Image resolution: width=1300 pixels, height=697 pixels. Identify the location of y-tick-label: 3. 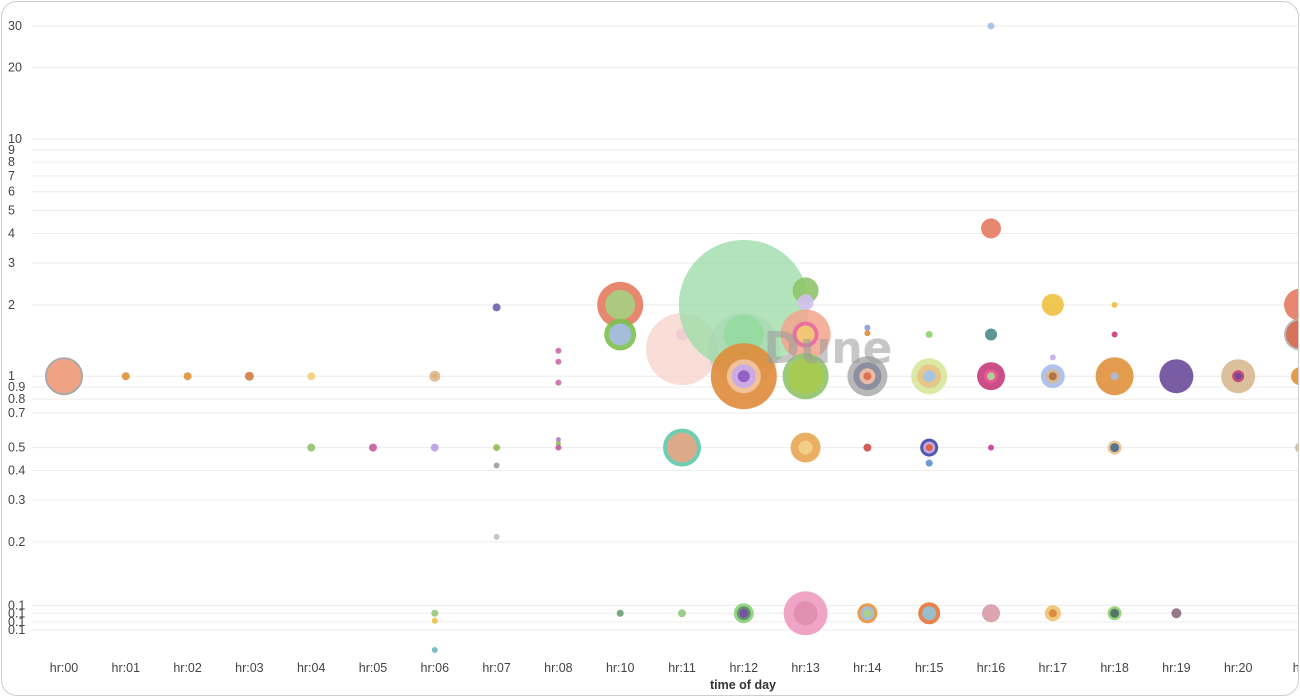
(11, 263).